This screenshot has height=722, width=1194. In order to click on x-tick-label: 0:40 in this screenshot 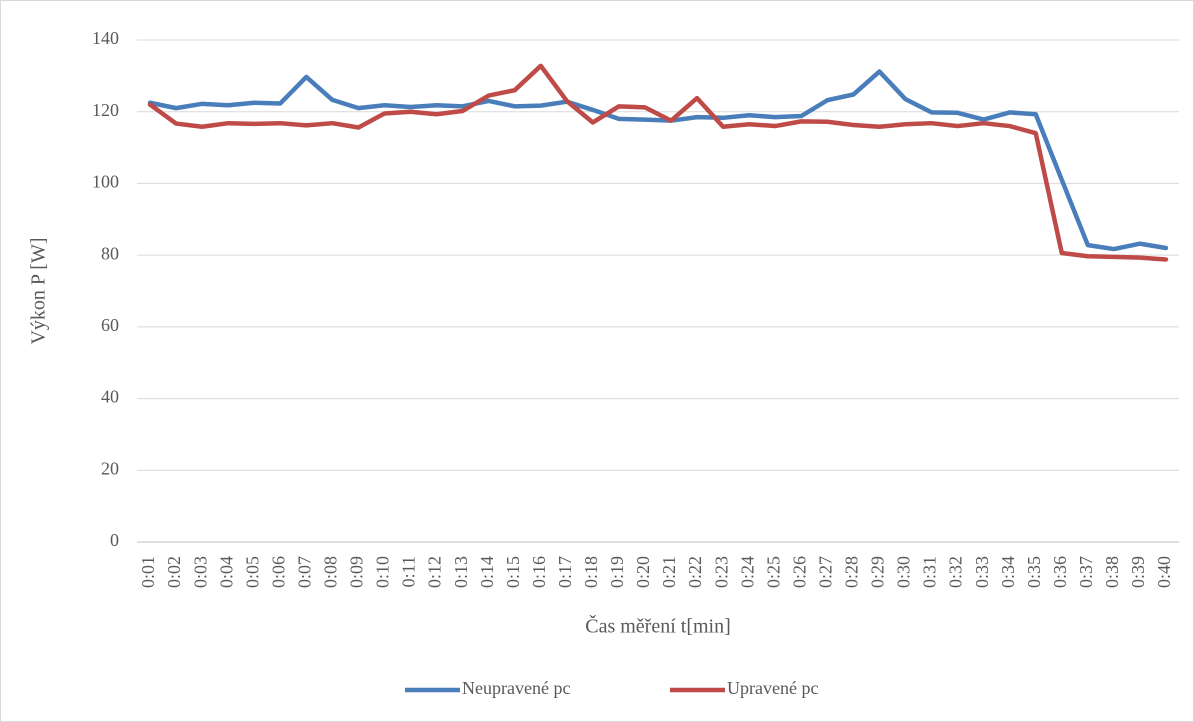, I will do `click(1164, 572)`.